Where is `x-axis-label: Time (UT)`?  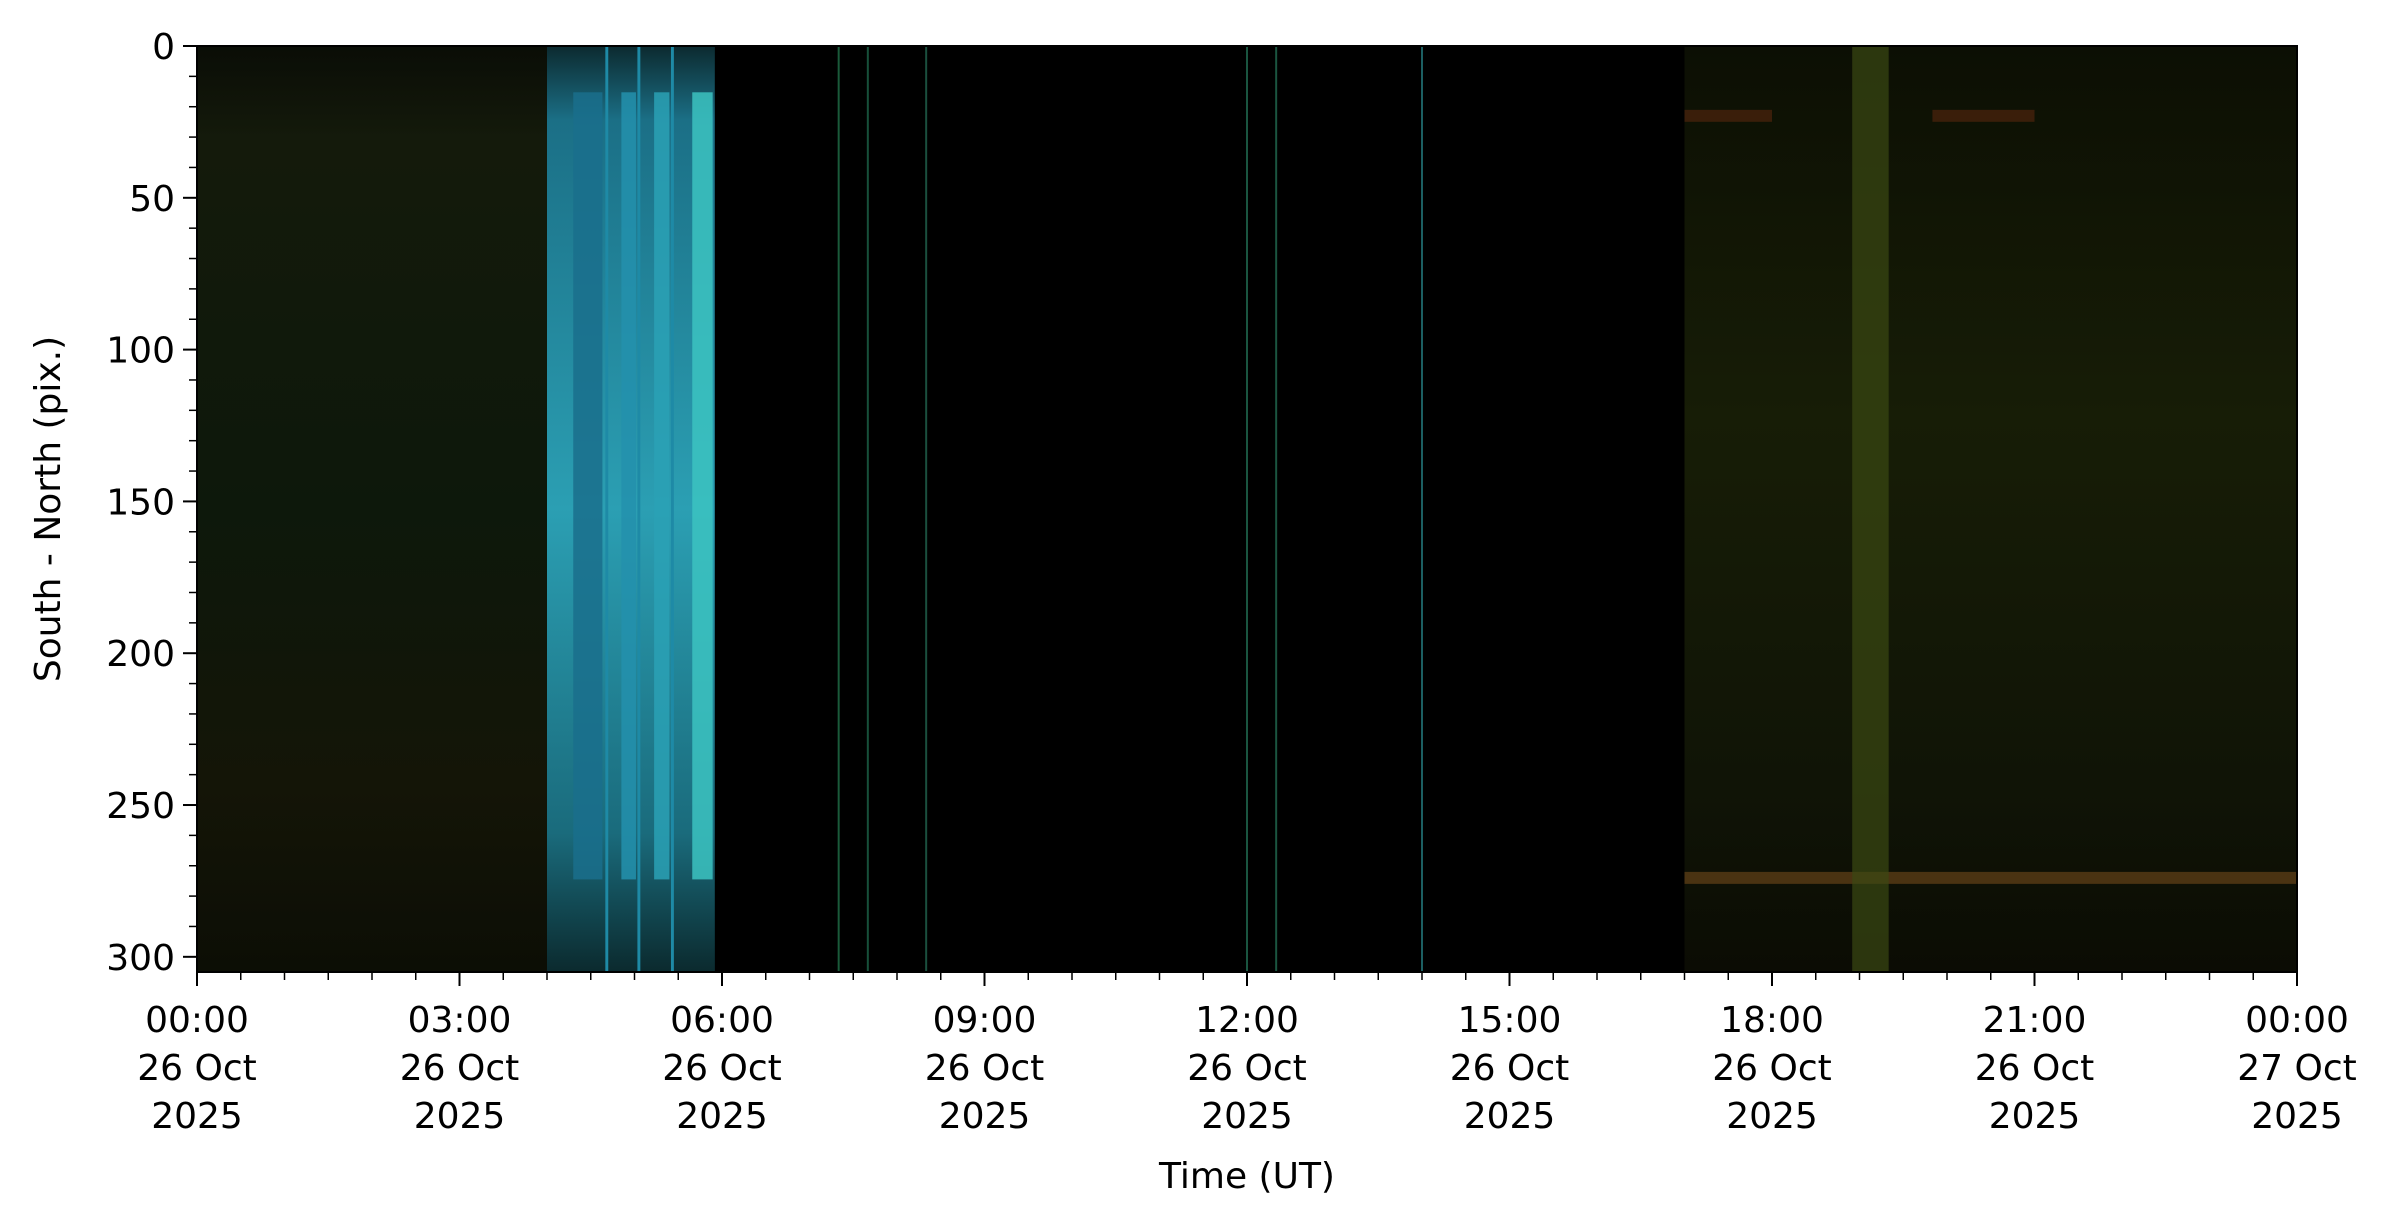 x-axis-label: Time (UT) is located at coordinates (1246, 1176).